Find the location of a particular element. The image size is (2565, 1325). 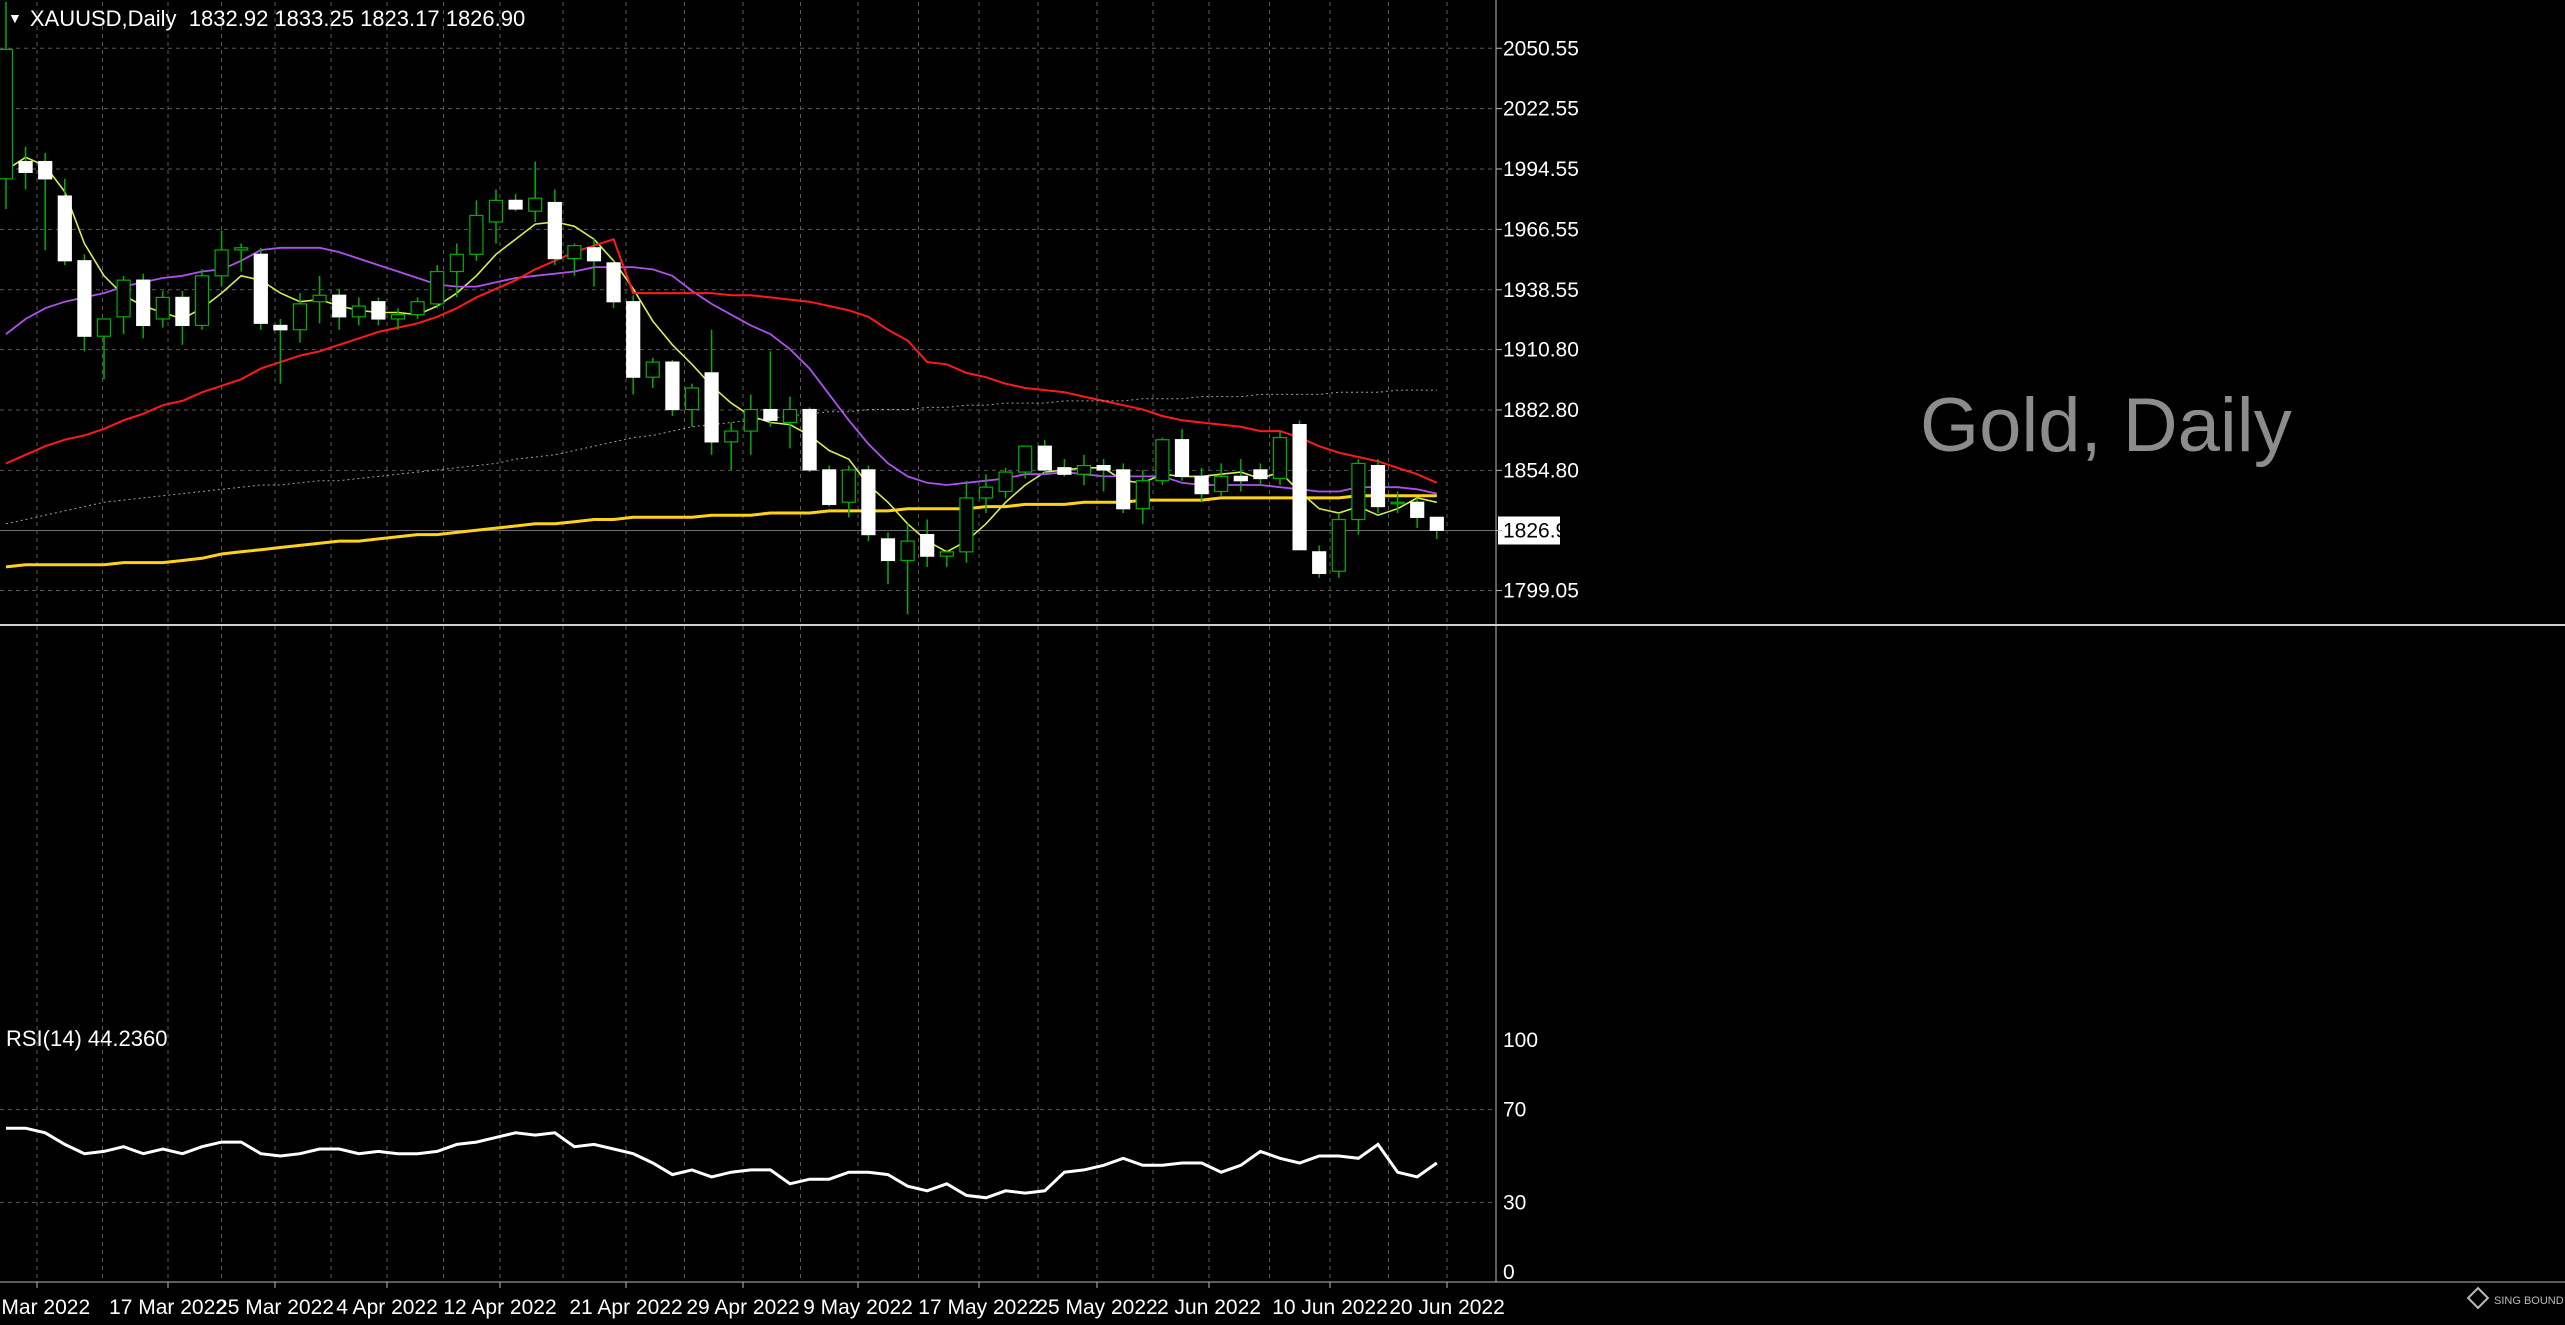

x-tick-label: 17 May 2022 is located at coordinates (978, 1307).